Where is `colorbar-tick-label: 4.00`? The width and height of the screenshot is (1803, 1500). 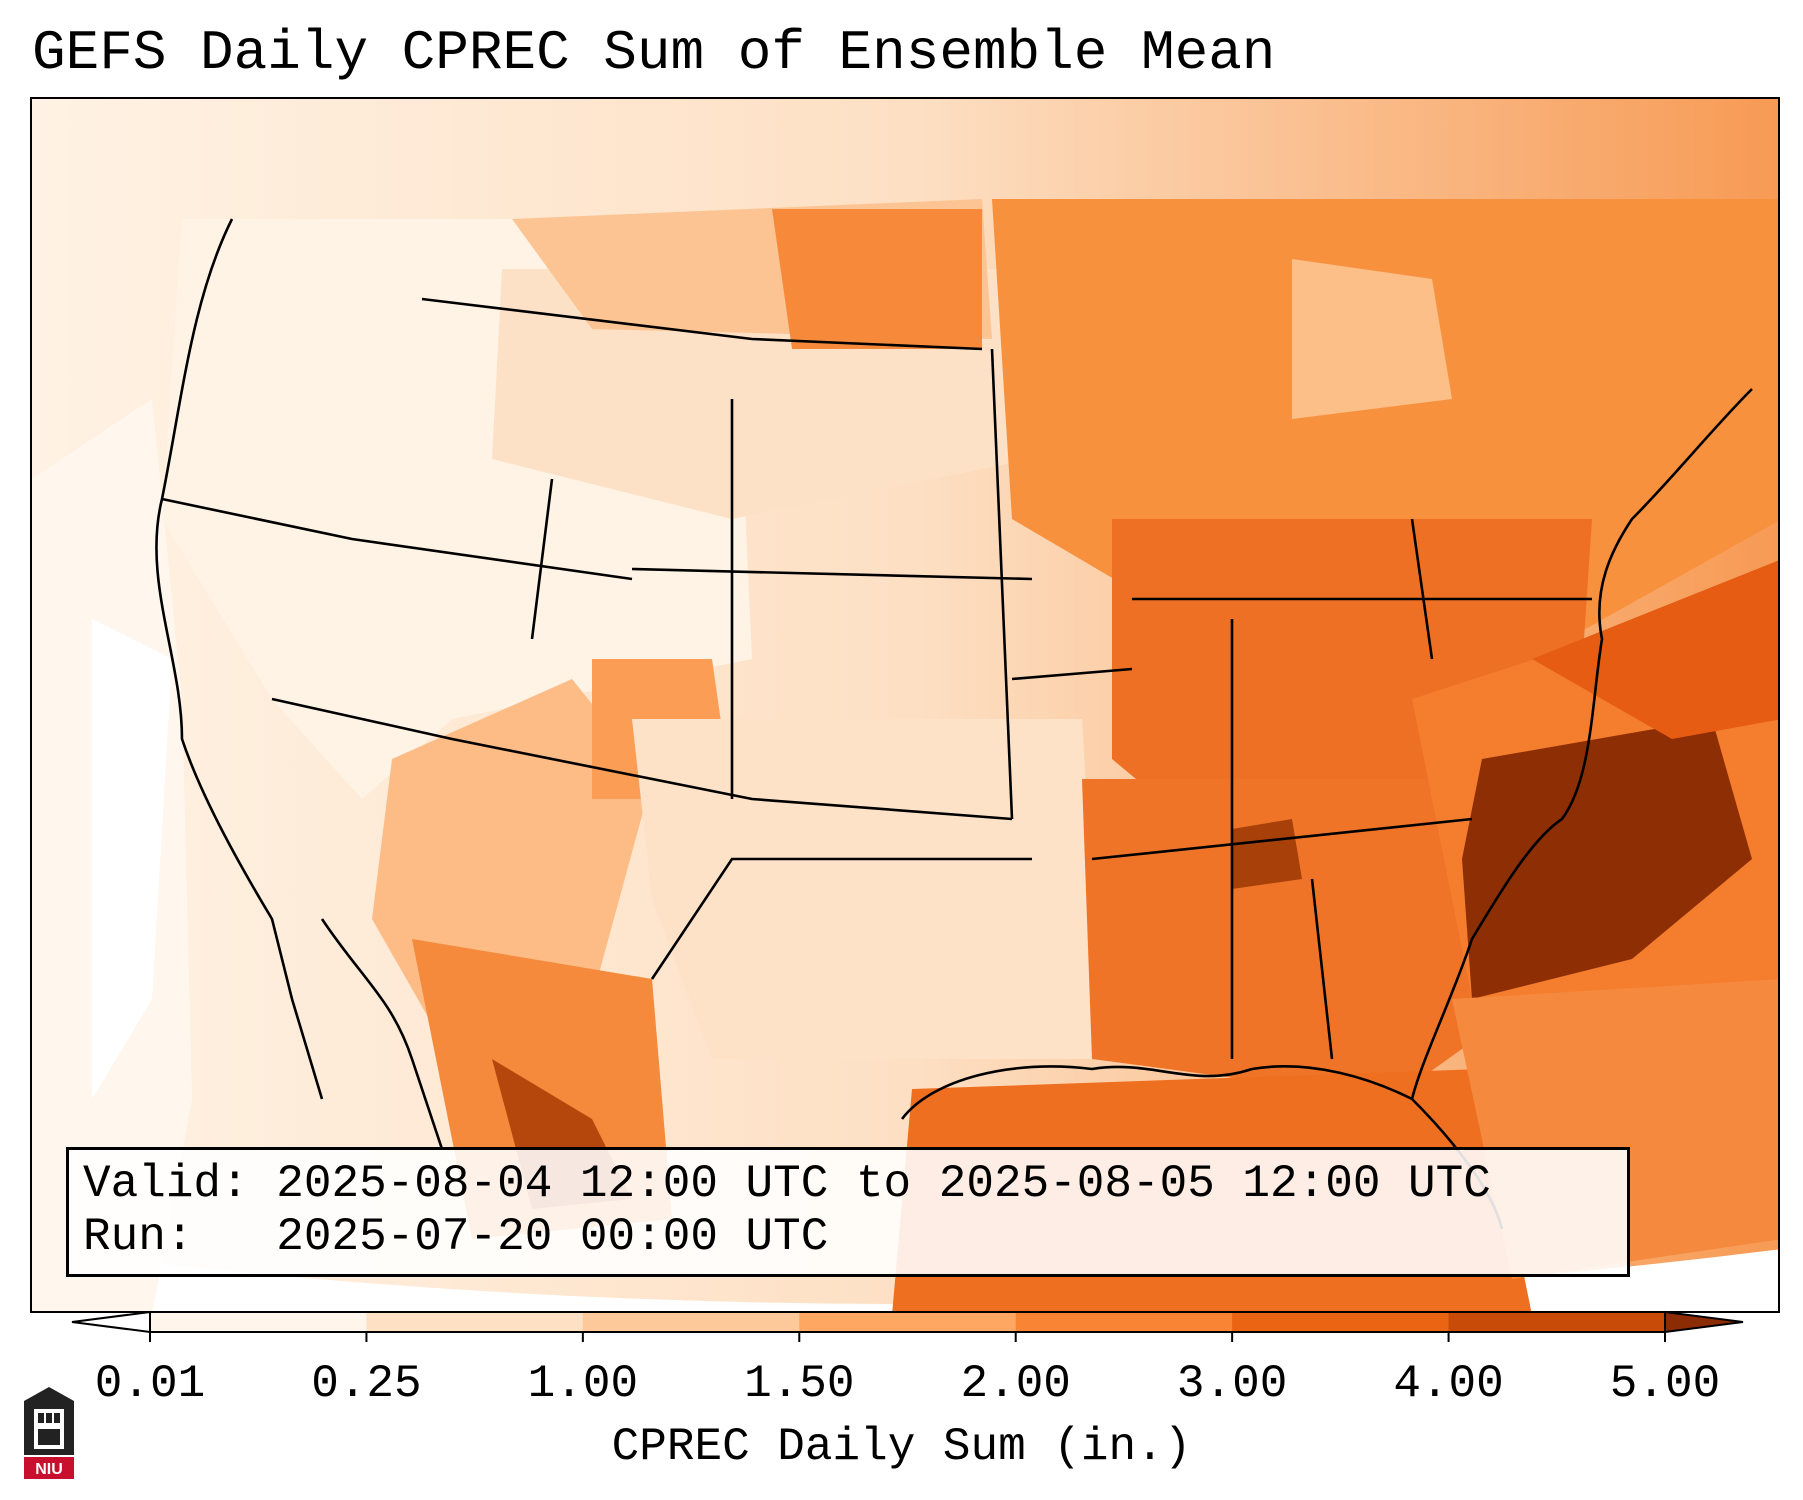
colorbar-tick-label: 4.00 is located at coordinates (1448, 1384).